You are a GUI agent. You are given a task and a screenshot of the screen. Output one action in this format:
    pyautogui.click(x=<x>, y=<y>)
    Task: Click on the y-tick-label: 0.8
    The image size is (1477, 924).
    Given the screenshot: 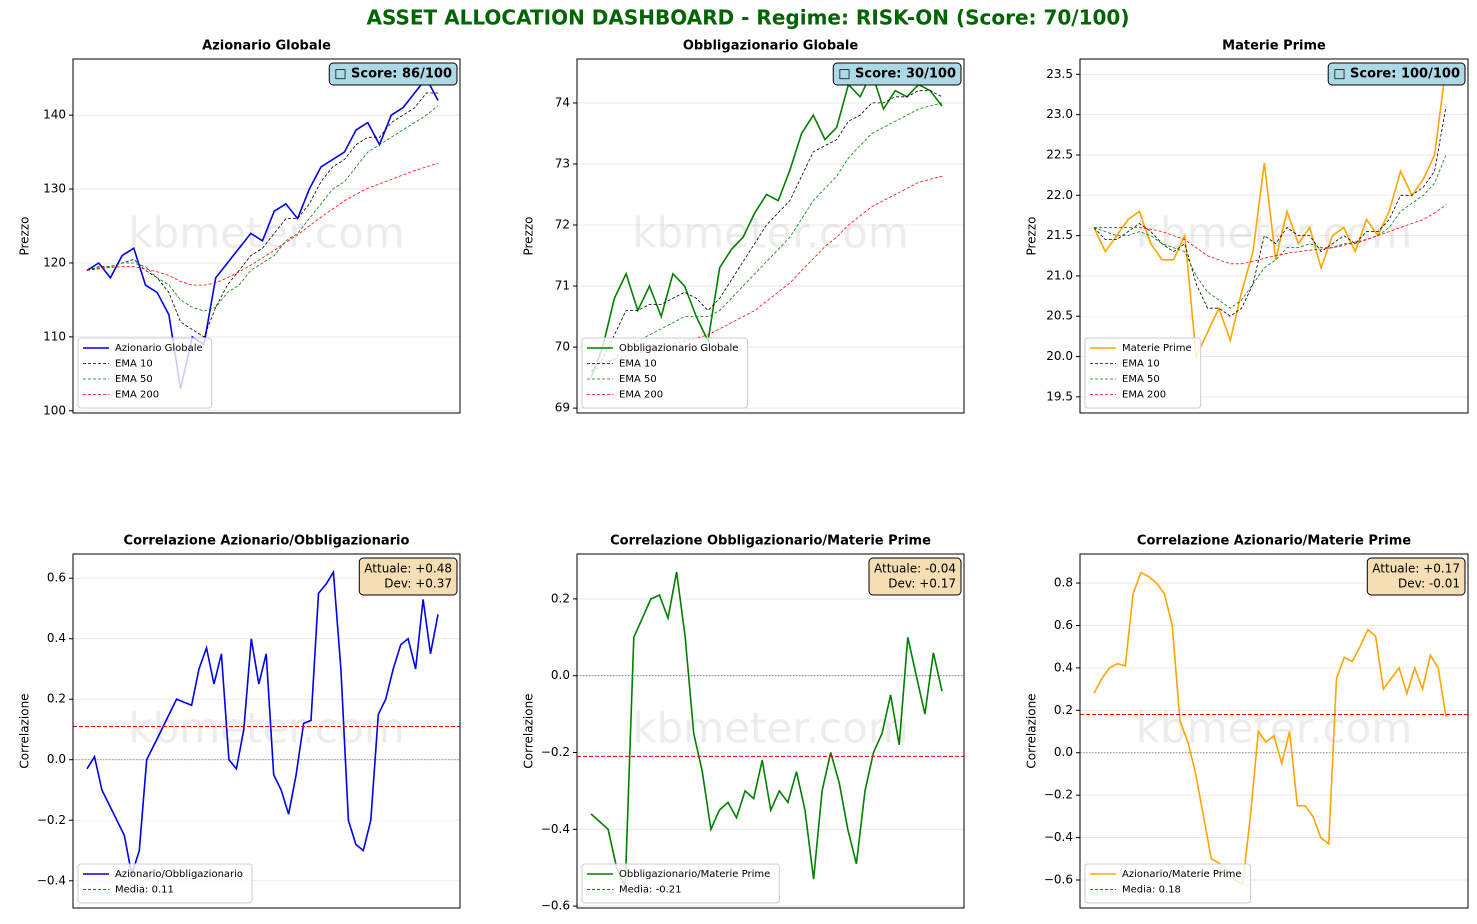 What is the action you would take?
    pyautogui.click(x=1063, y=583)
    